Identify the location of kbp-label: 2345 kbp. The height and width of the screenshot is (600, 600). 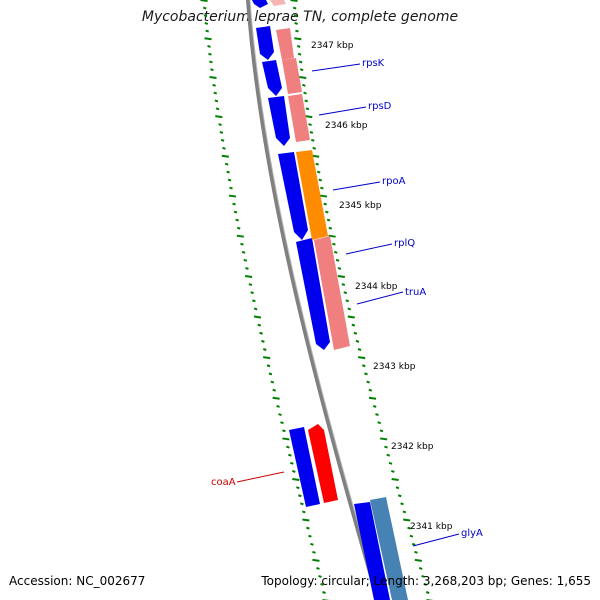
(360, 206).